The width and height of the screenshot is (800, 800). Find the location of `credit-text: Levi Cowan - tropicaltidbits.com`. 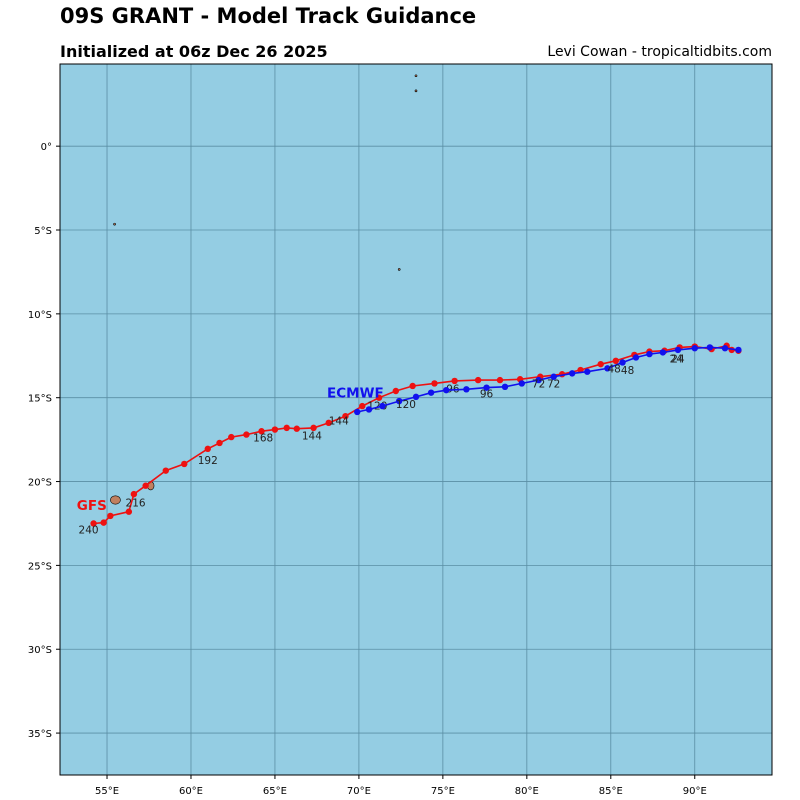

credit-text: Levi Cowan - tropicaltidbits.com is located at coordinates (659, 52).